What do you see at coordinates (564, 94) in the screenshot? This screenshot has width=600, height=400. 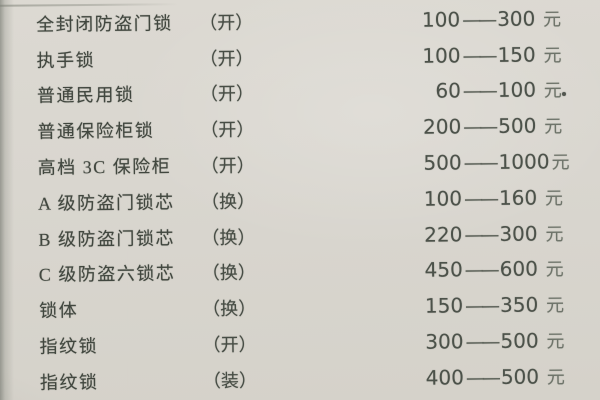 I see `ink-dot` at bounding box center [564, 94].